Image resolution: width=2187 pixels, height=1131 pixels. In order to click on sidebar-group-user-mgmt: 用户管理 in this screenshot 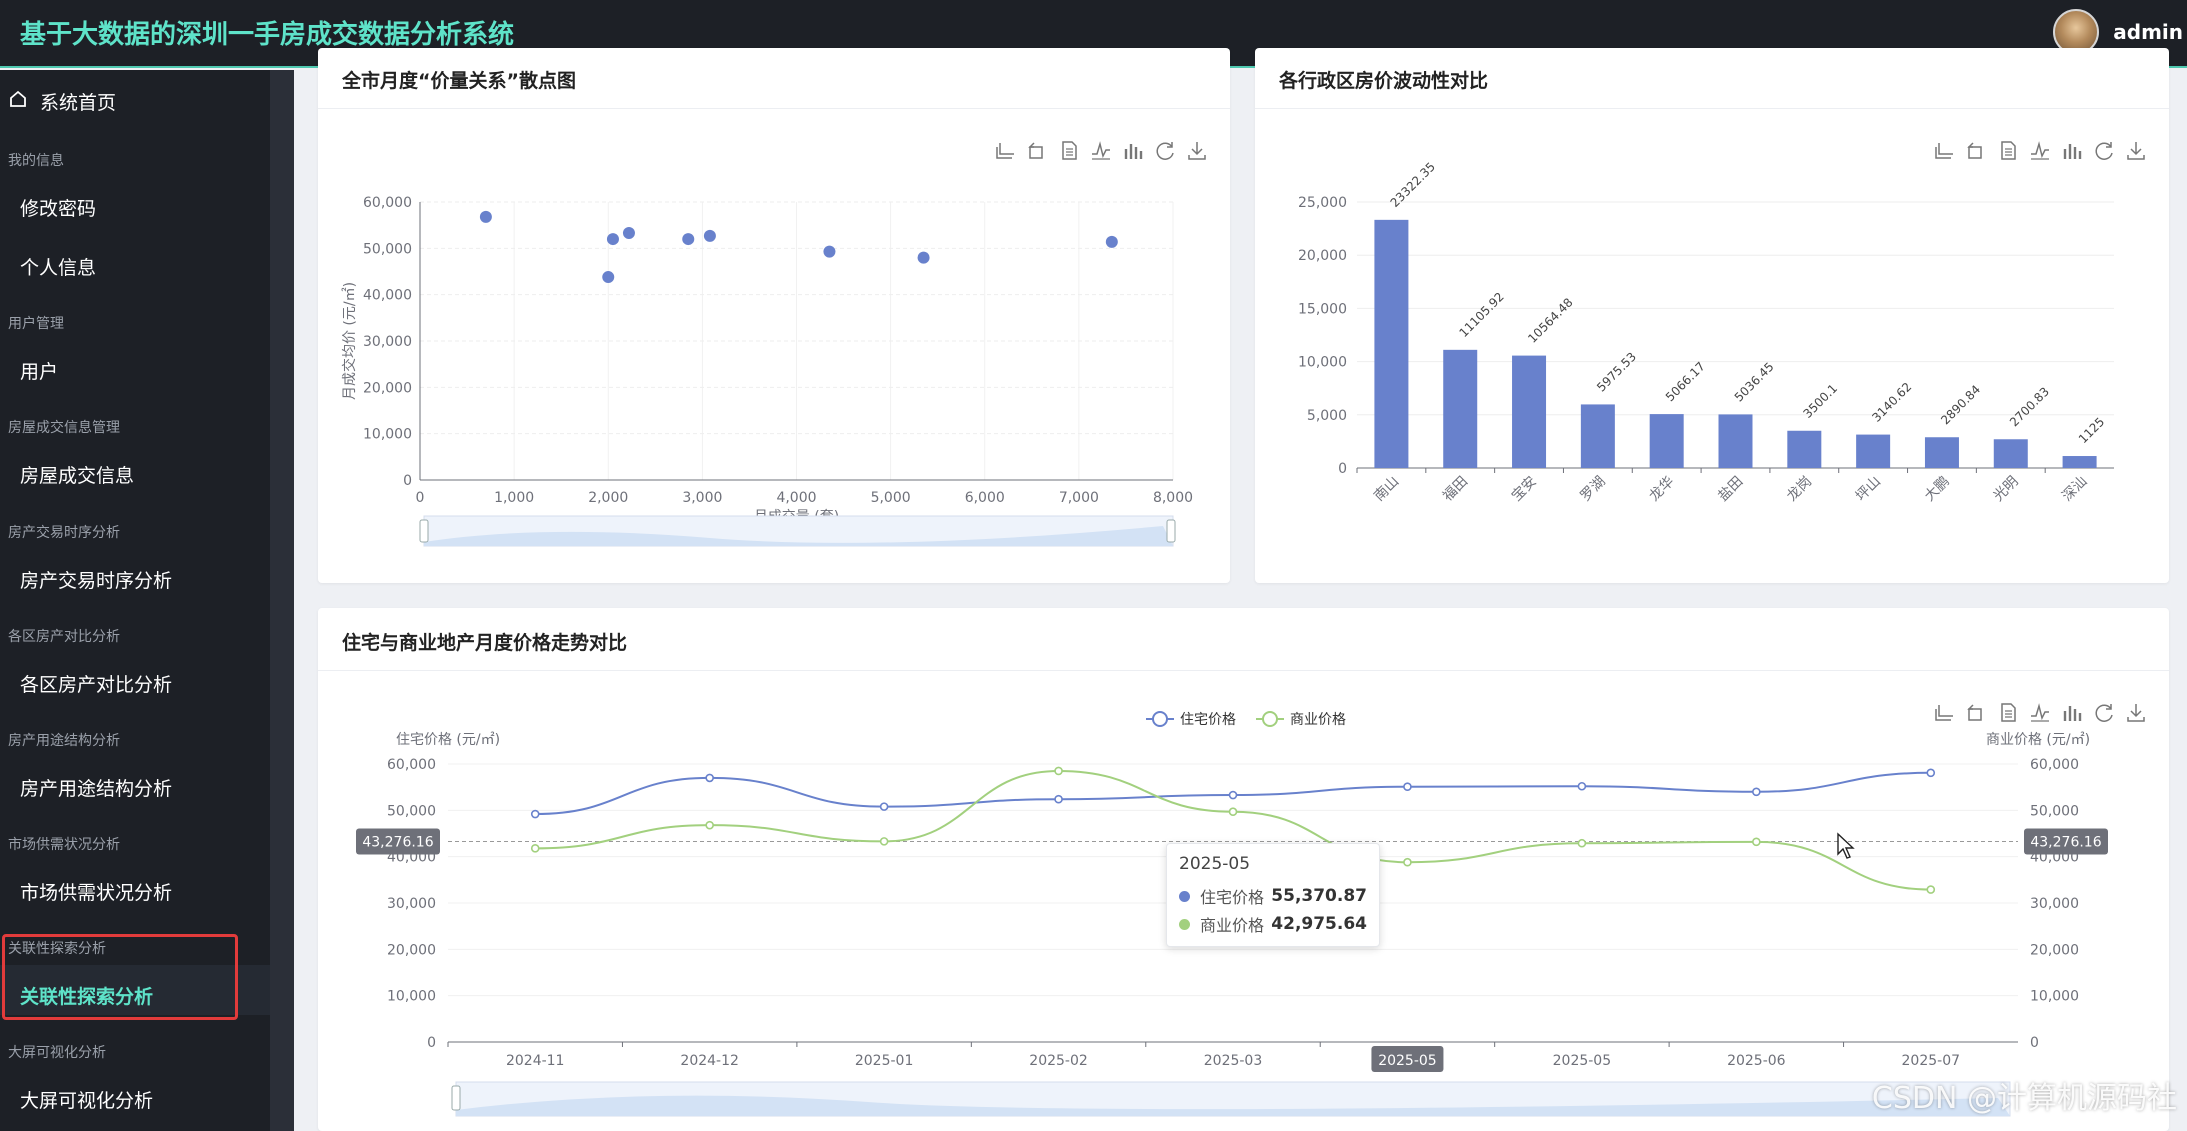, I will do `click(36, 324)`.